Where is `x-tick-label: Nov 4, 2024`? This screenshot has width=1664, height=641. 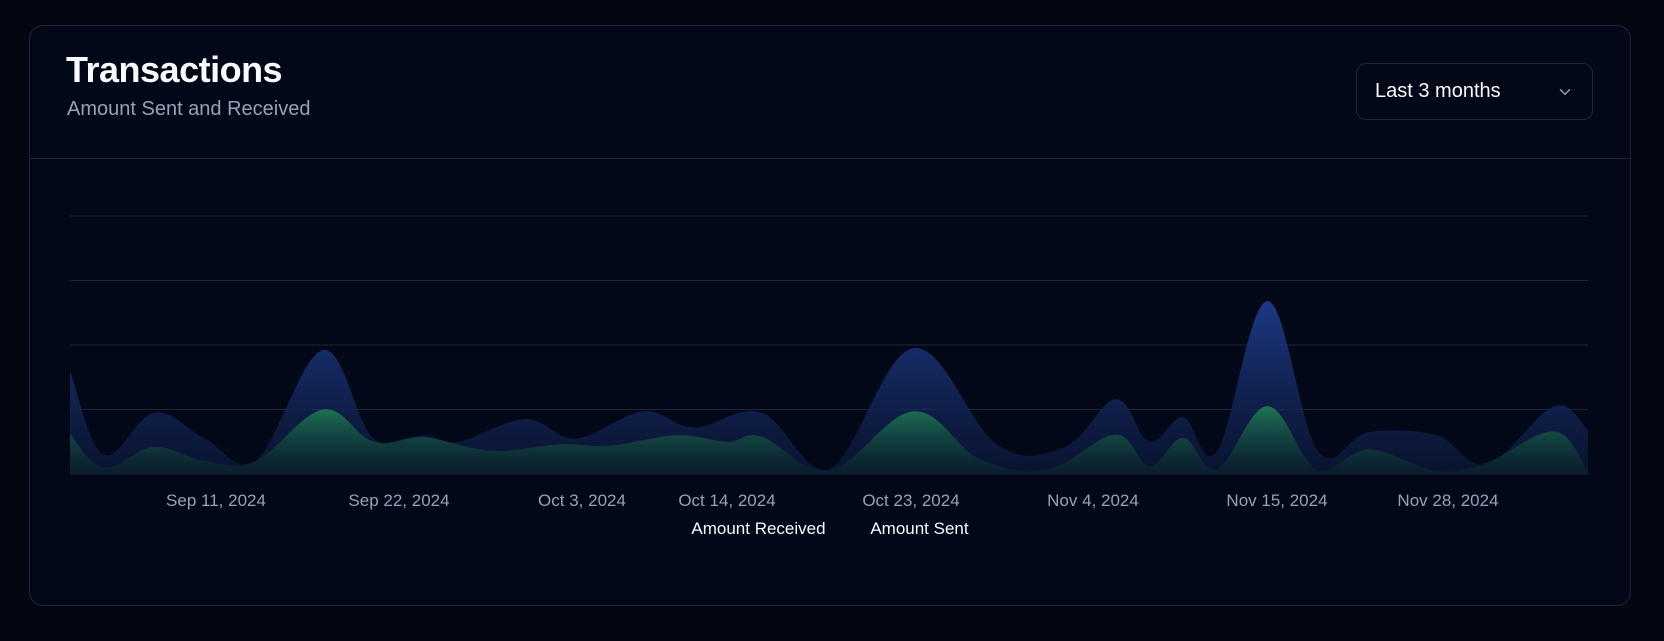
x-tick-label: Nov 4, 2024 is located at coordinates (1093, 500).